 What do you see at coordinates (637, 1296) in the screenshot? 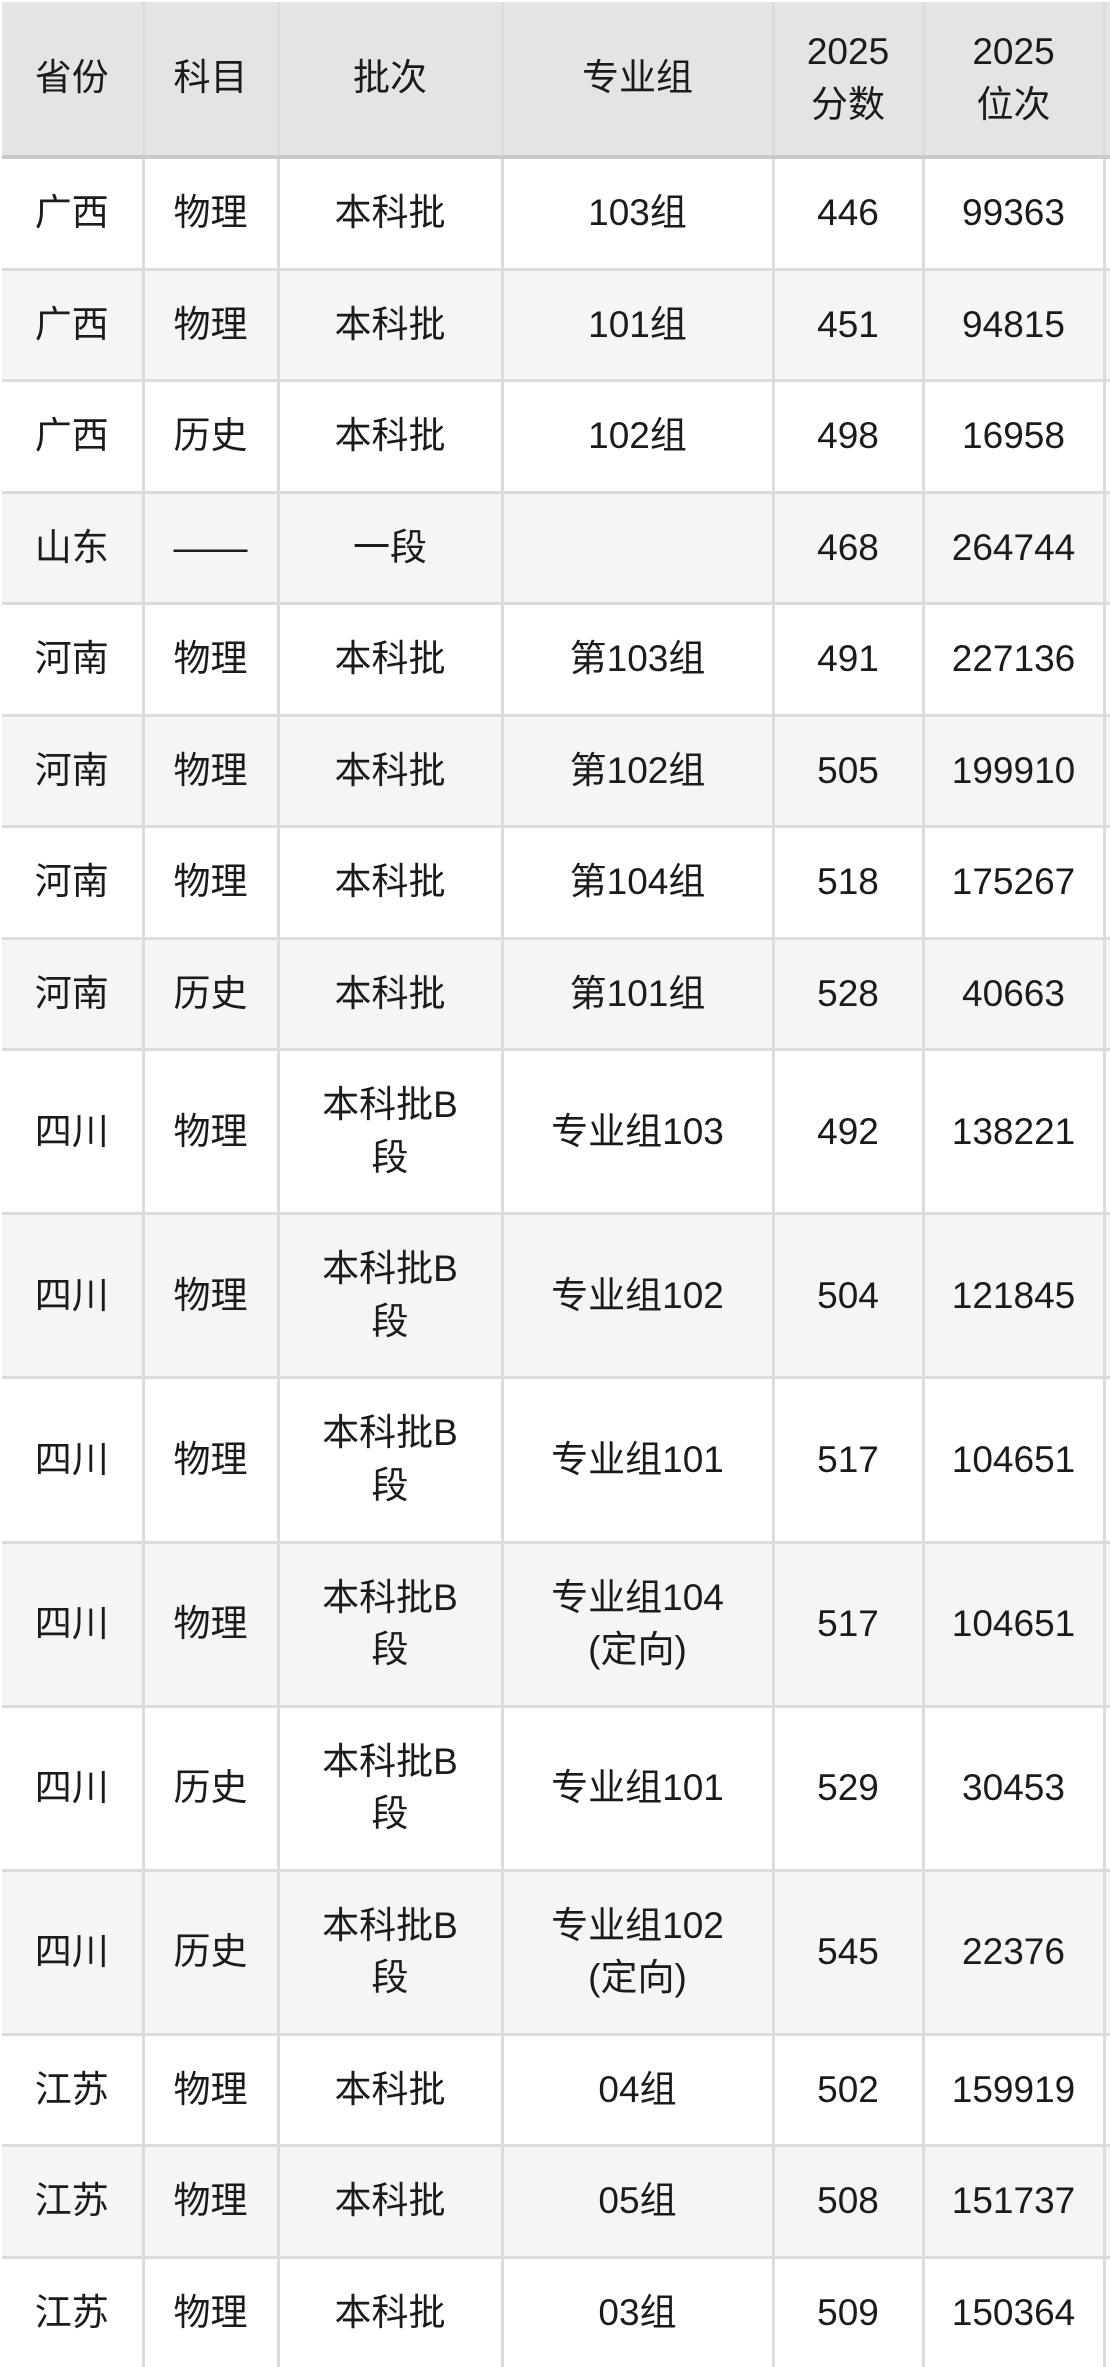
I see `cell-group: 专业组102` at bounding box center [637, 1296].